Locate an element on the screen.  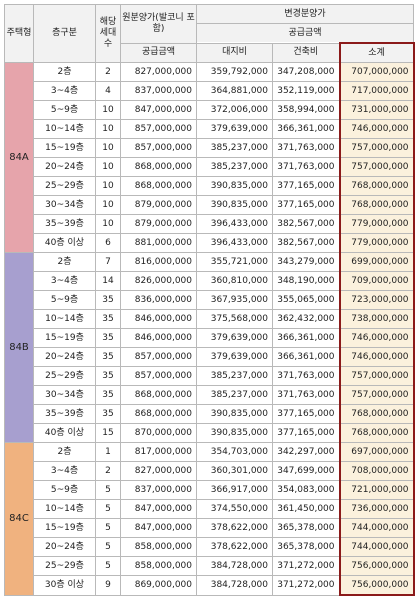
original-price-cell: 879,000,000 is located at coordinates (158, 205).